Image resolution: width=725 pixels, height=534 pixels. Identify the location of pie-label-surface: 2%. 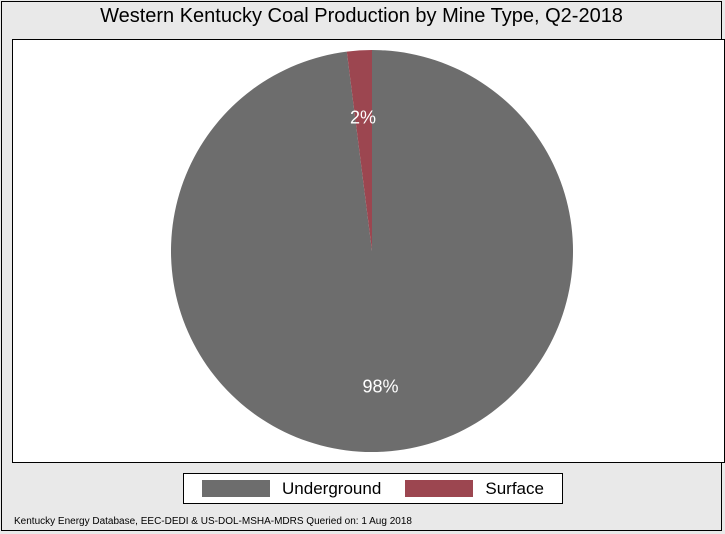
(363, 118).